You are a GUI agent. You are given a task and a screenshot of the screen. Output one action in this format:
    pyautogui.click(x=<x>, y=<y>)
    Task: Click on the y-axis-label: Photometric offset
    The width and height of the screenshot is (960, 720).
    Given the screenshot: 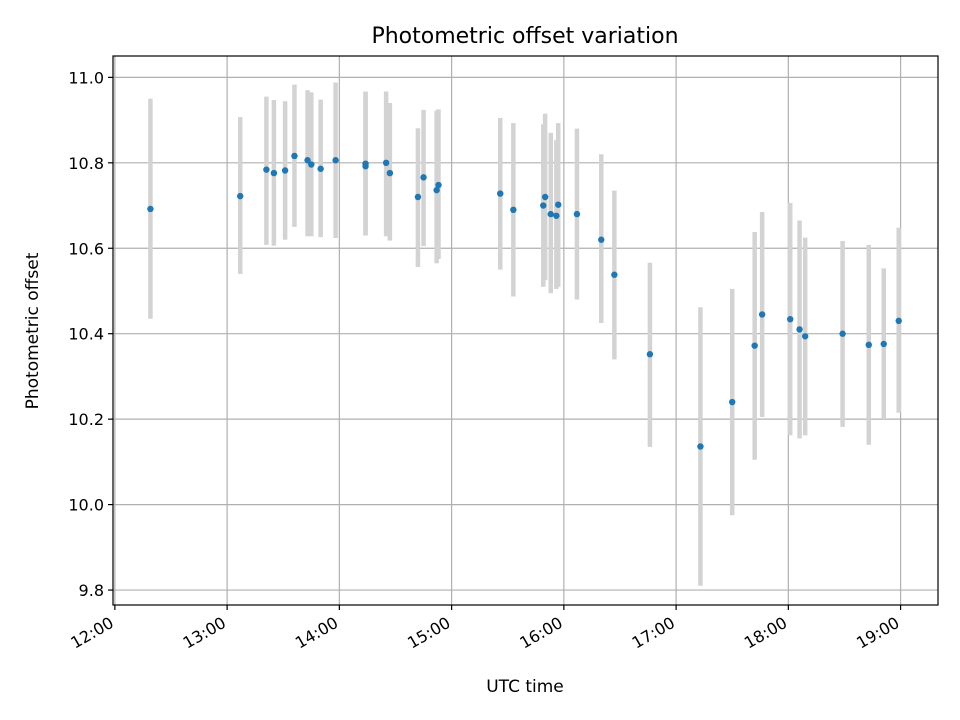 What is the action you would take?
    pyautogui.click(x=33, y=330)
    